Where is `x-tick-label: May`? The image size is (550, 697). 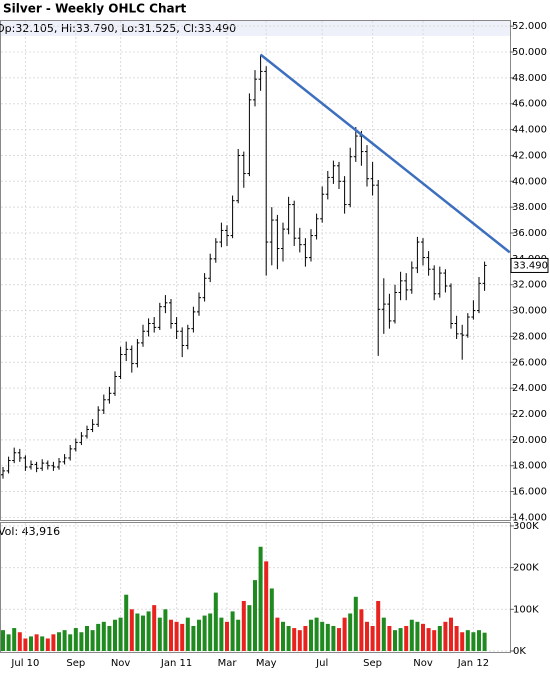 x-tick-label: May is located at coordinates (266, 663).